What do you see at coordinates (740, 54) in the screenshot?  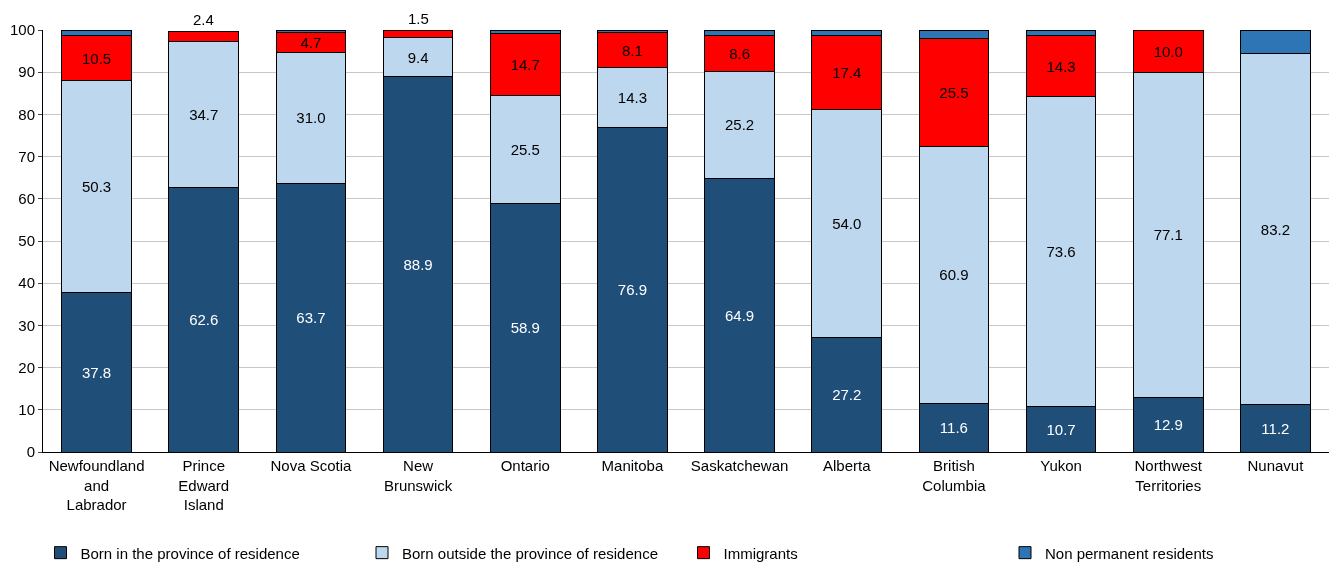 I see `data-label: 8.6` at bounding box center [740, 54].